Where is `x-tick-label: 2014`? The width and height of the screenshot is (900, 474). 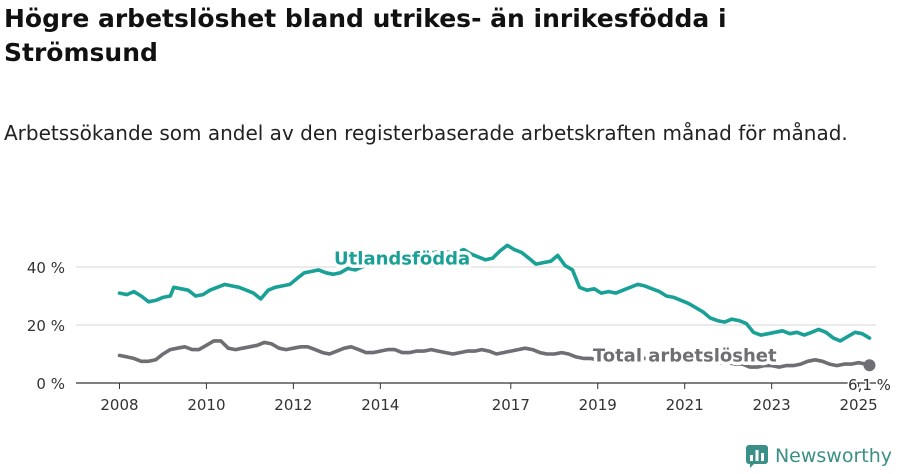 x-tick-label: 2014 is located at coordinates (380, 405).